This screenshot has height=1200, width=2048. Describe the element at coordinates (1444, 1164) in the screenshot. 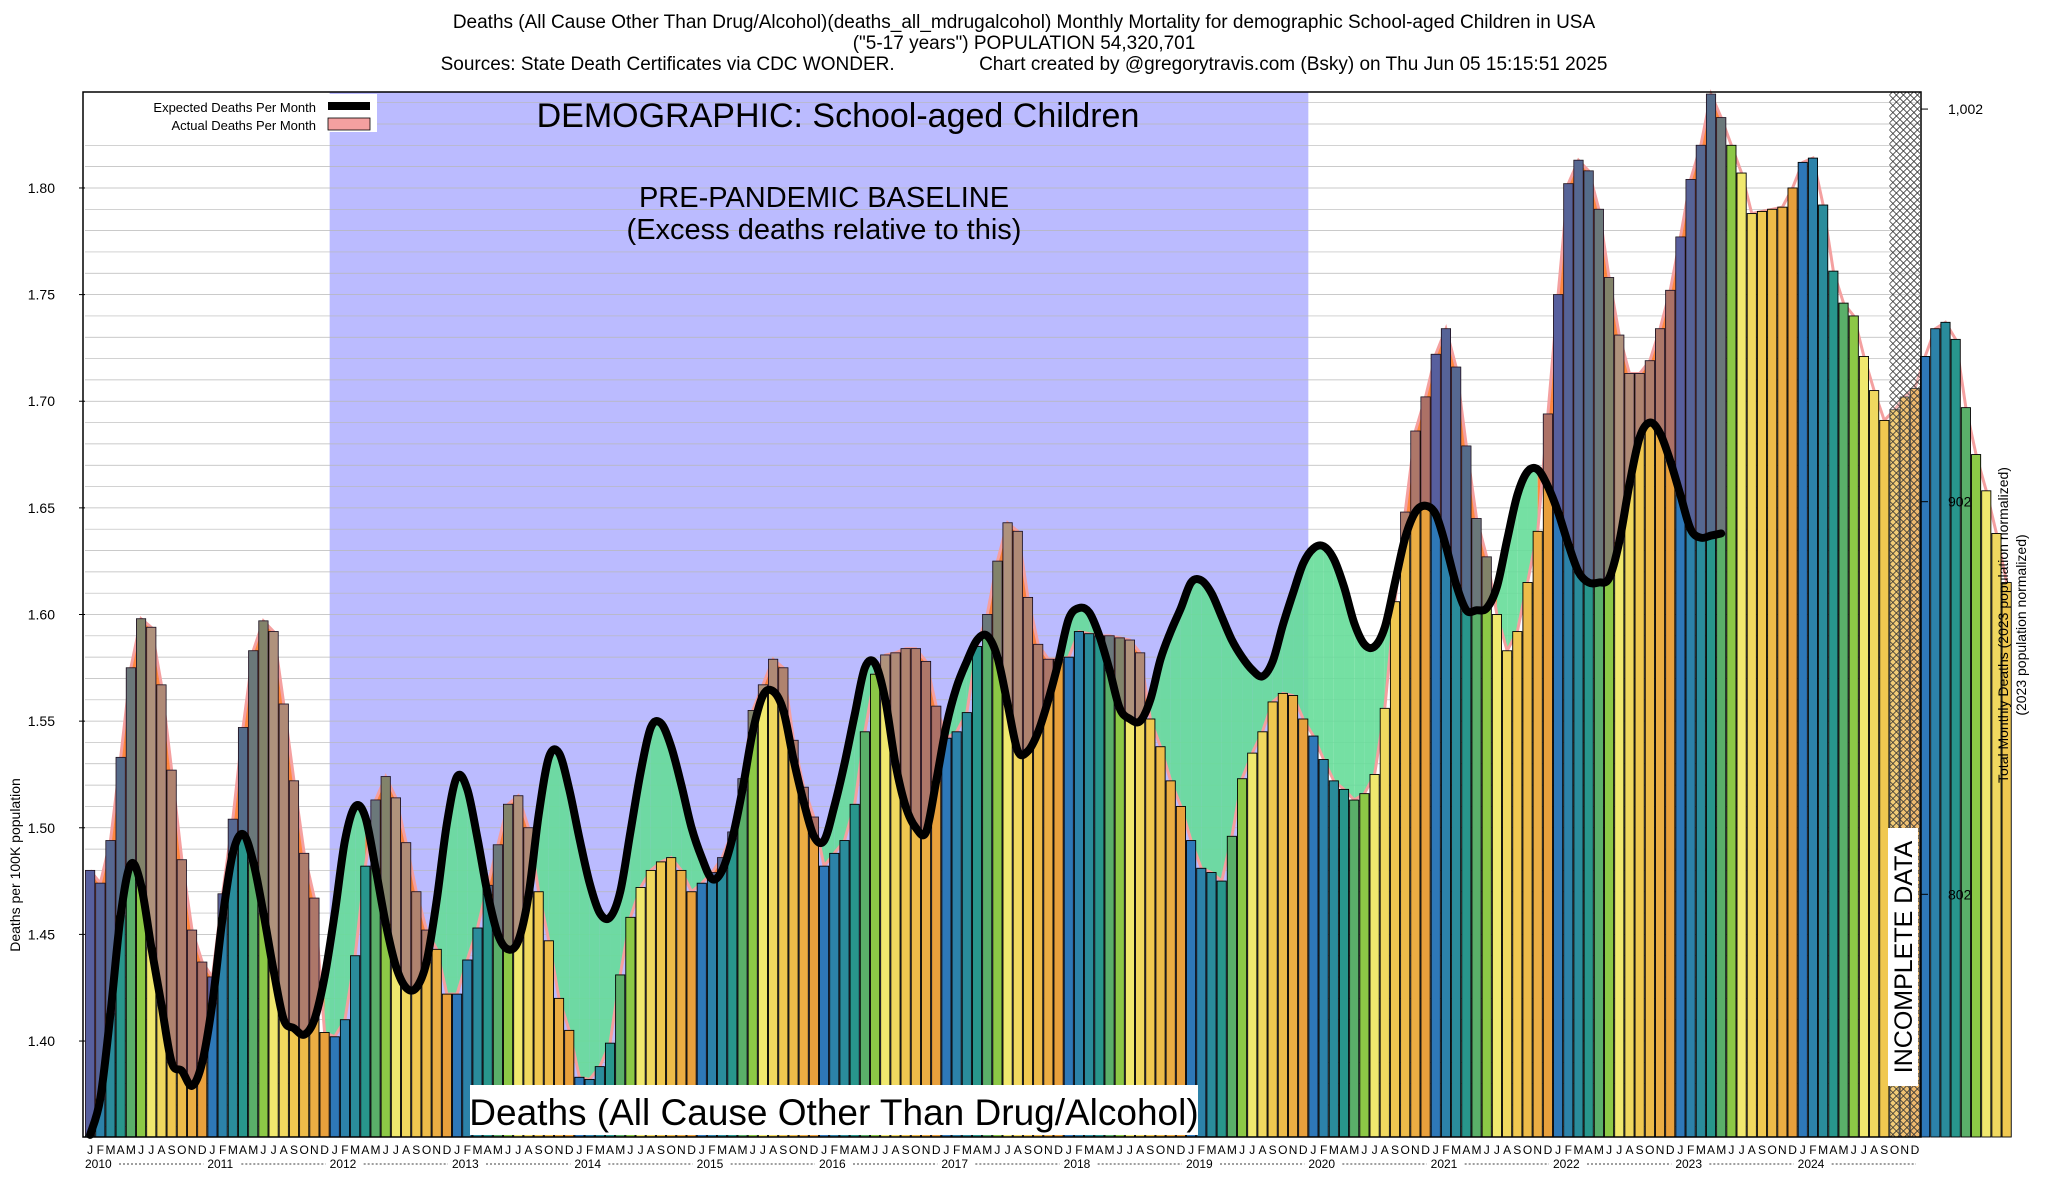

I see `year-tick-label: 2021` at that location.